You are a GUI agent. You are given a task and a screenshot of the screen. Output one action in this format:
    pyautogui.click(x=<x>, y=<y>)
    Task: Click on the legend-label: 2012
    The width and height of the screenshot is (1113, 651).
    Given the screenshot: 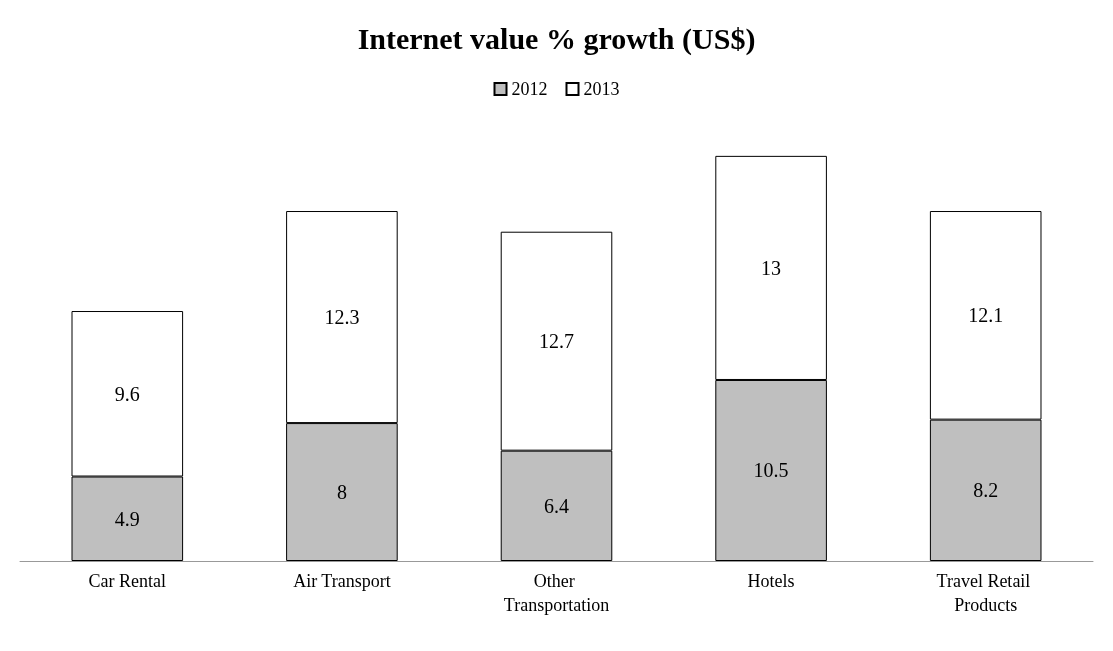 What is the action you would take?
    pyautogui.click(x=529, y=89)
    